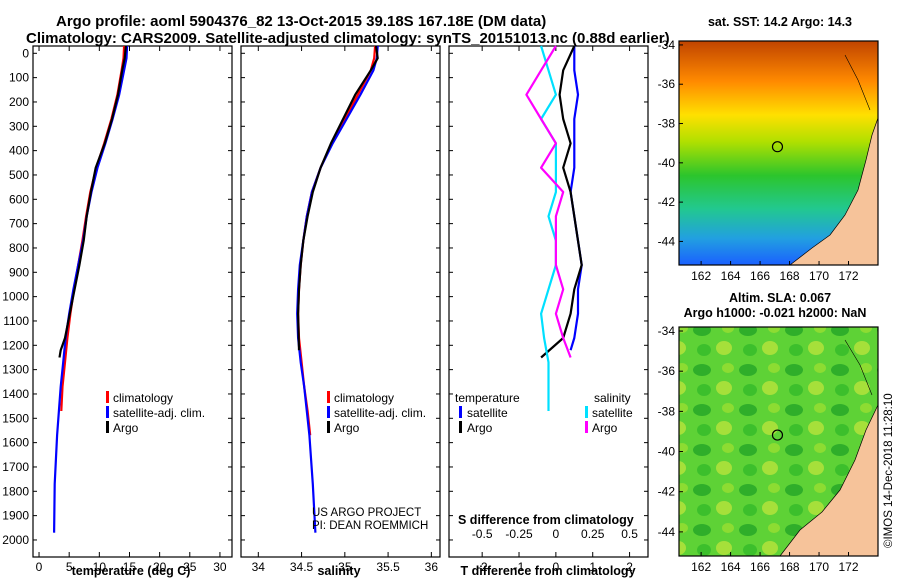 The width and height of the screenshot is (900, 580). I want to click on legend-label-t-argo: Argo, so click(480, 428).